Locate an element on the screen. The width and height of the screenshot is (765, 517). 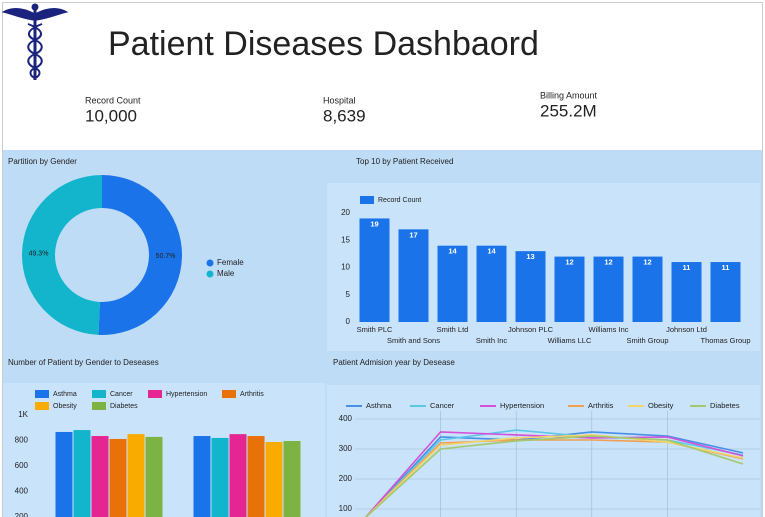
legend-label: Female is located at coordinates (230, 262).